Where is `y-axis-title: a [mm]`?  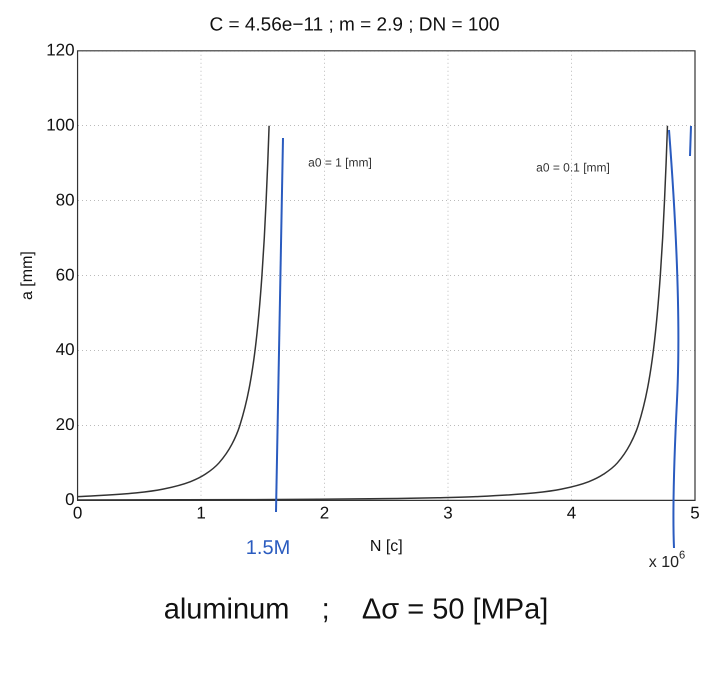 y-axis-title: a [mm] is located at coordinates (27, 275).